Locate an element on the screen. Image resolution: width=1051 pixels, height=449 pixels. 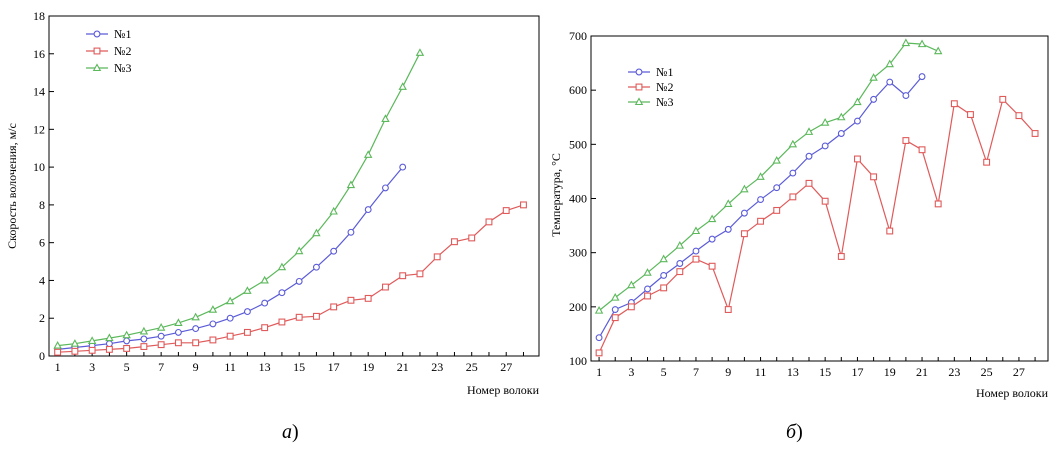
chart-b-x-tick-label: 23 is located at coordinates (954, 372).